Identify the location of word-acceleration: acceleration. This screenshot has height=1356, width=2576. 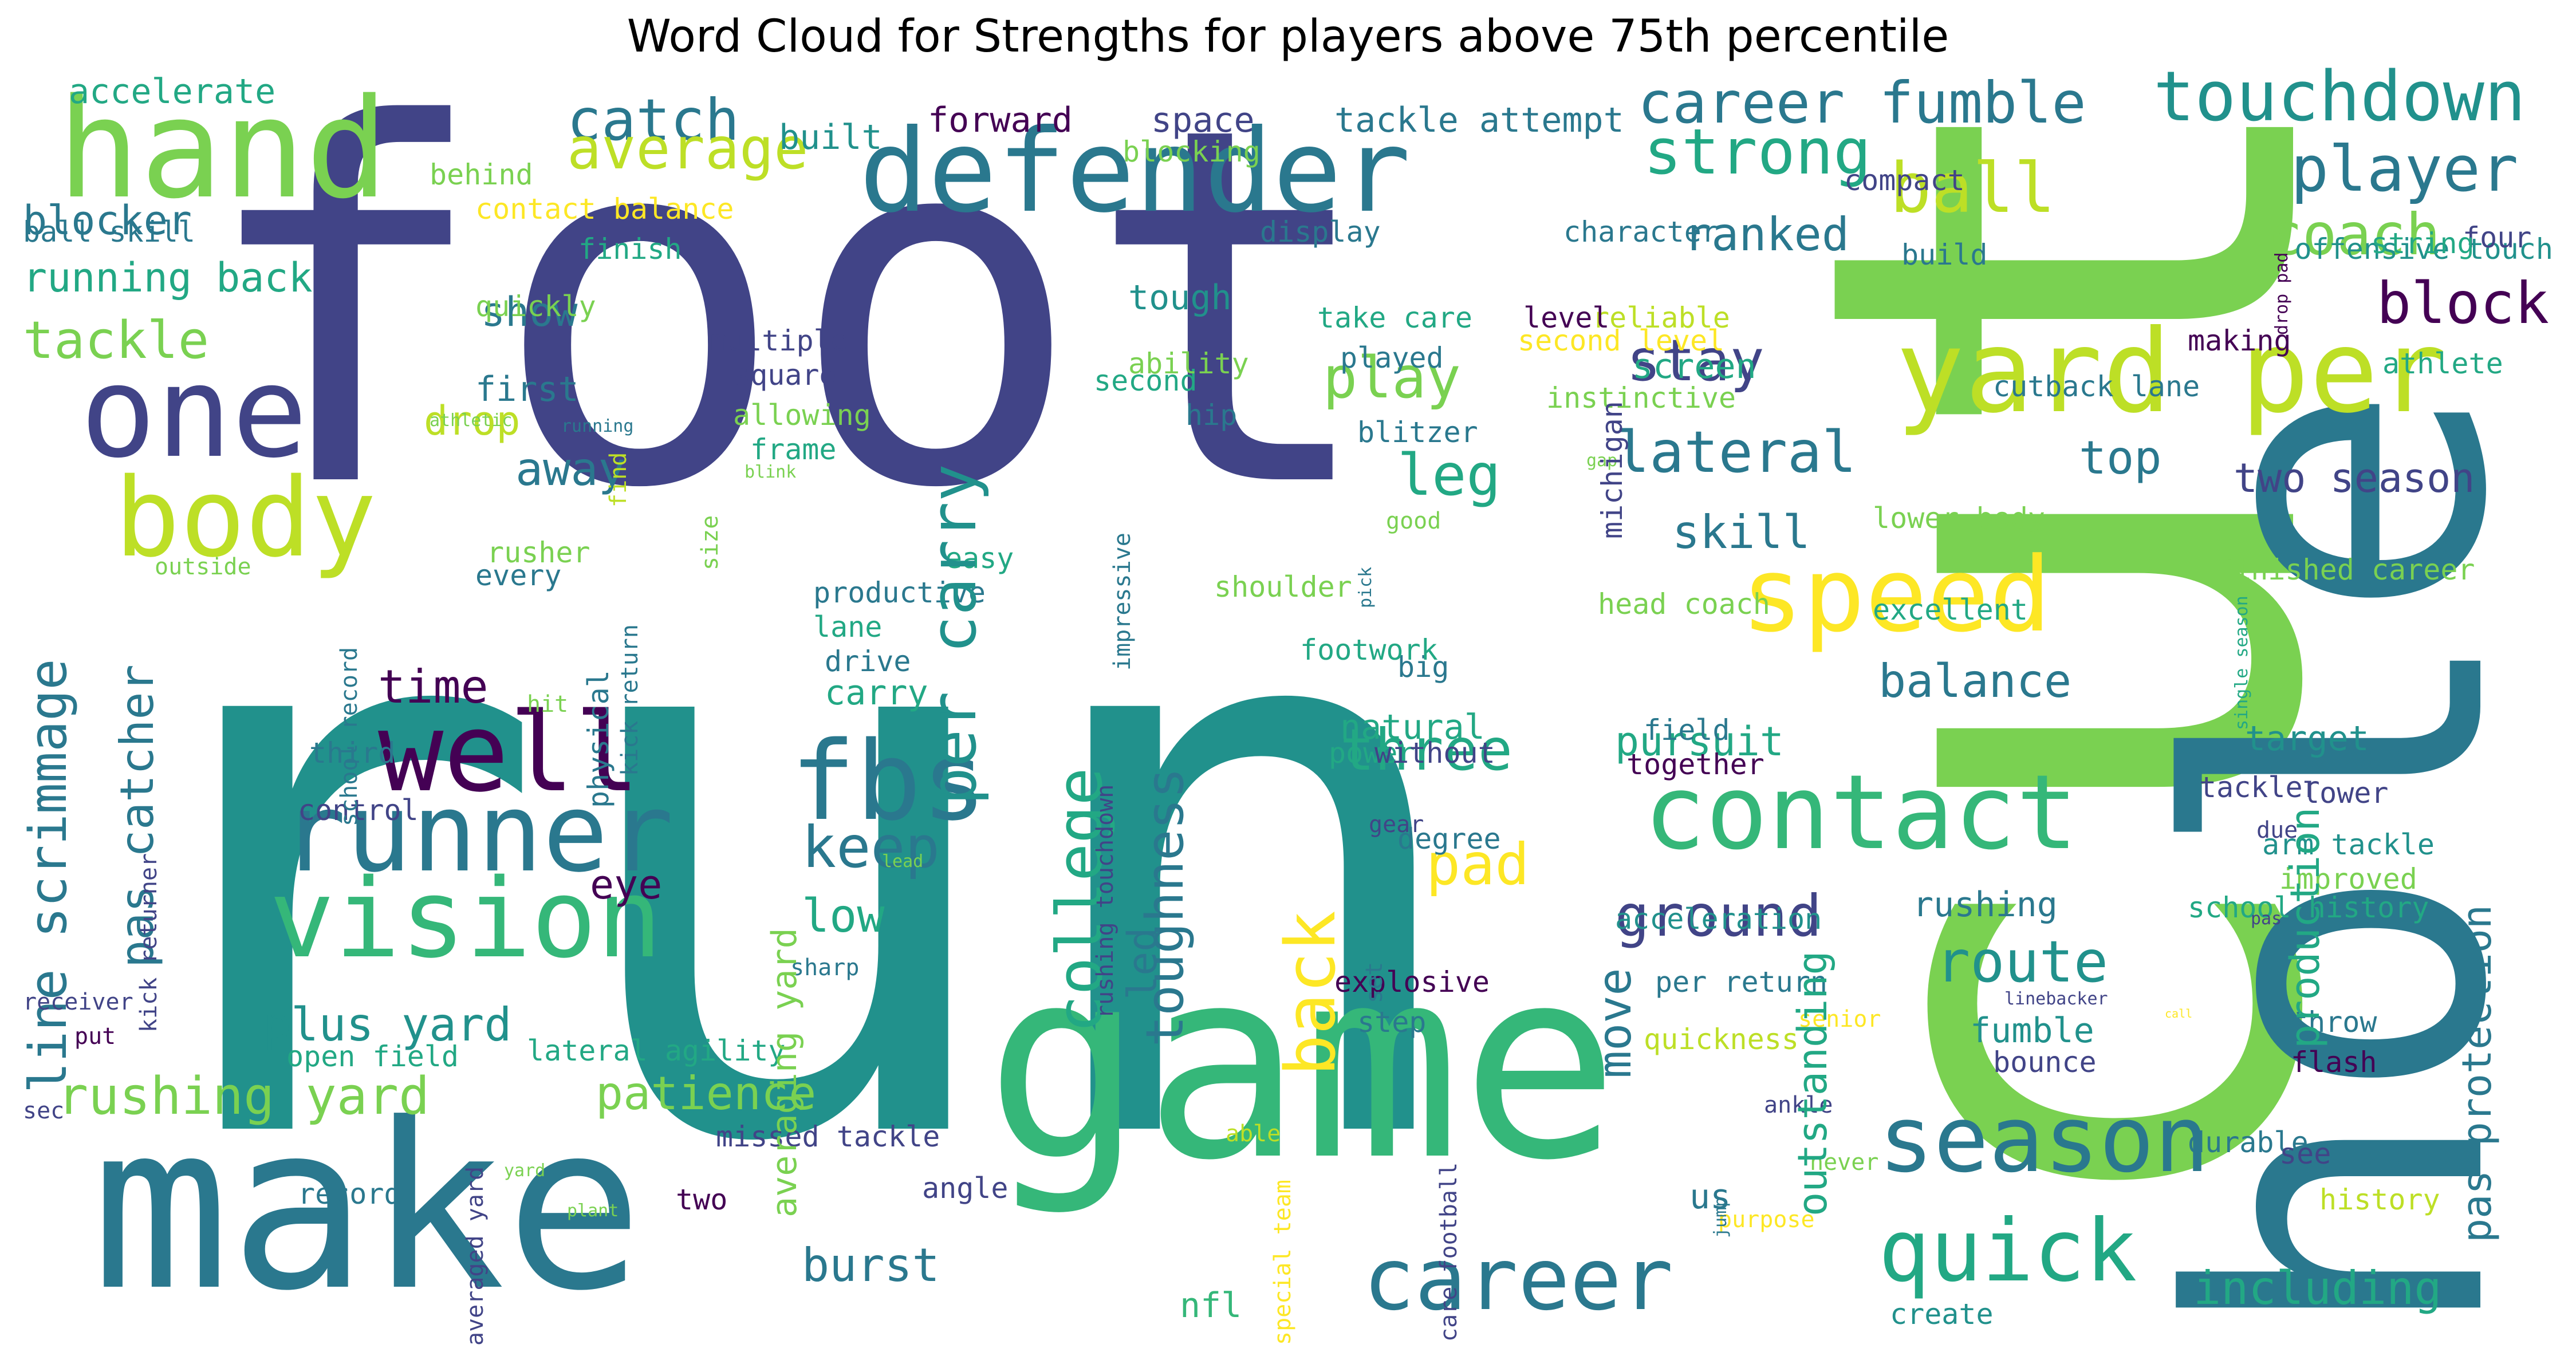
(1718, 919).